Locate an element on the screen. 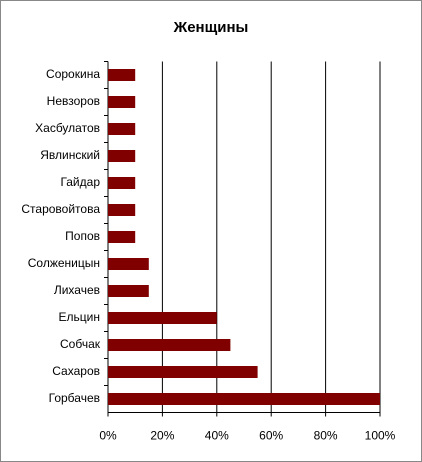 The height and width of the screenshot is (462, 422). y-tick-label: Старовойтова is located at coordinates (60, 209).